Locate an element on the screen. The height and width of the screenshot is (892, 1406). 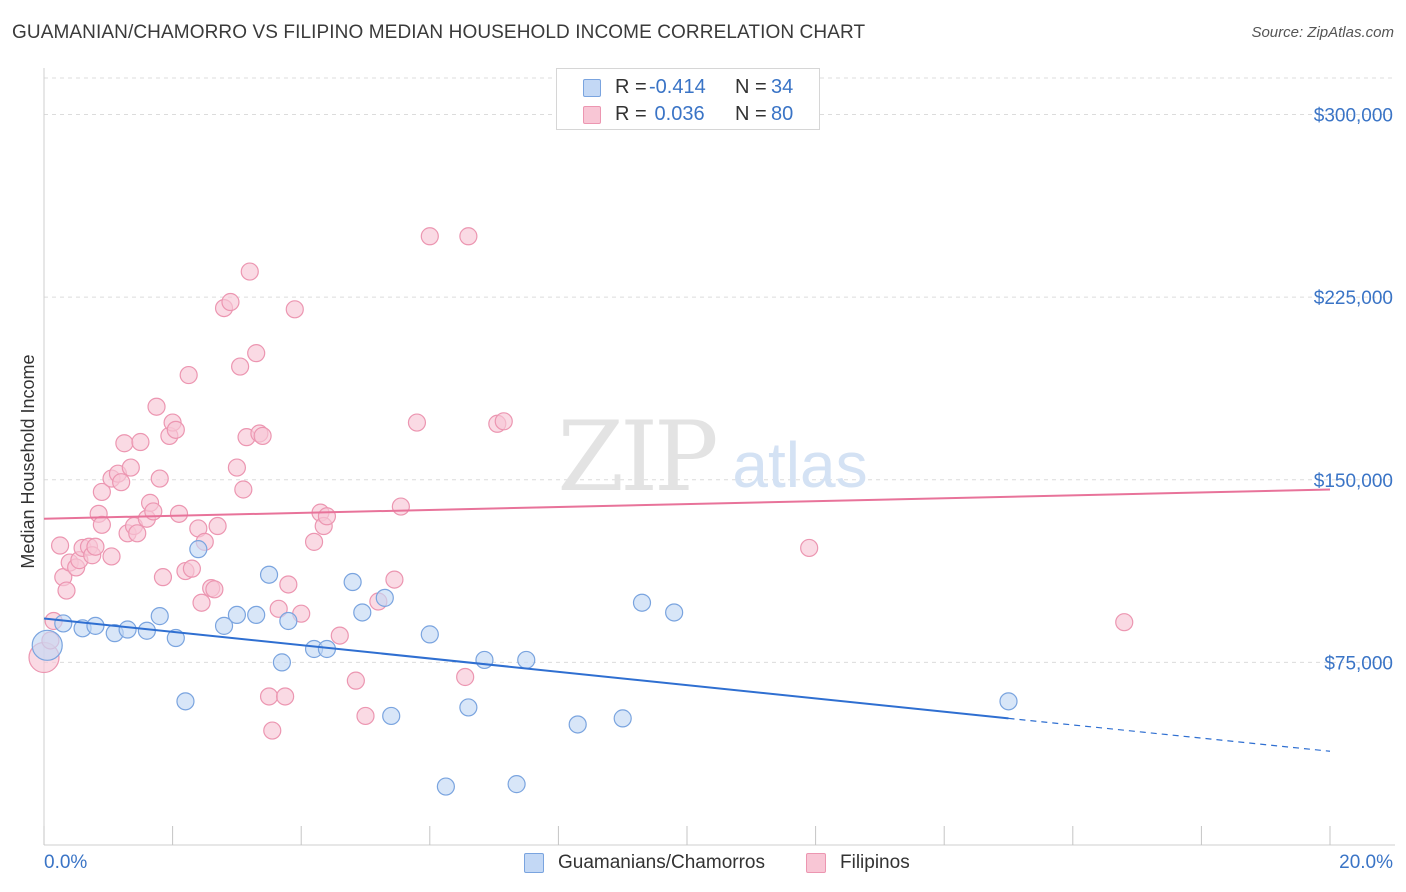
filipino-trend-line is located at coordinates (687, 504).